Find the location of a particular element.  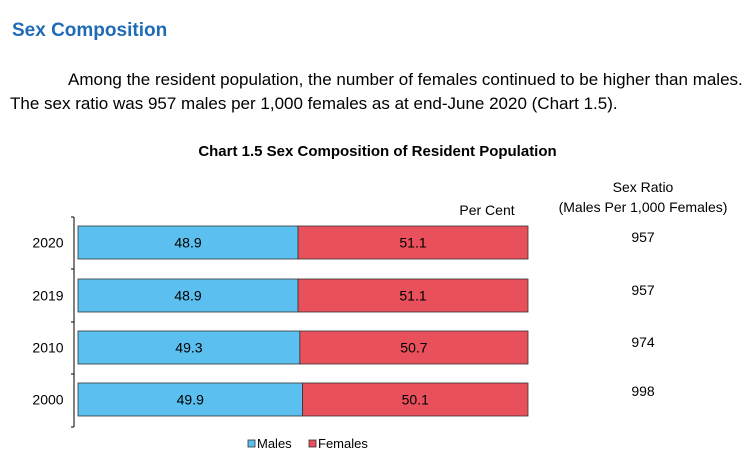

category-label-2019: 2019 is located at coordinates (47, 296).